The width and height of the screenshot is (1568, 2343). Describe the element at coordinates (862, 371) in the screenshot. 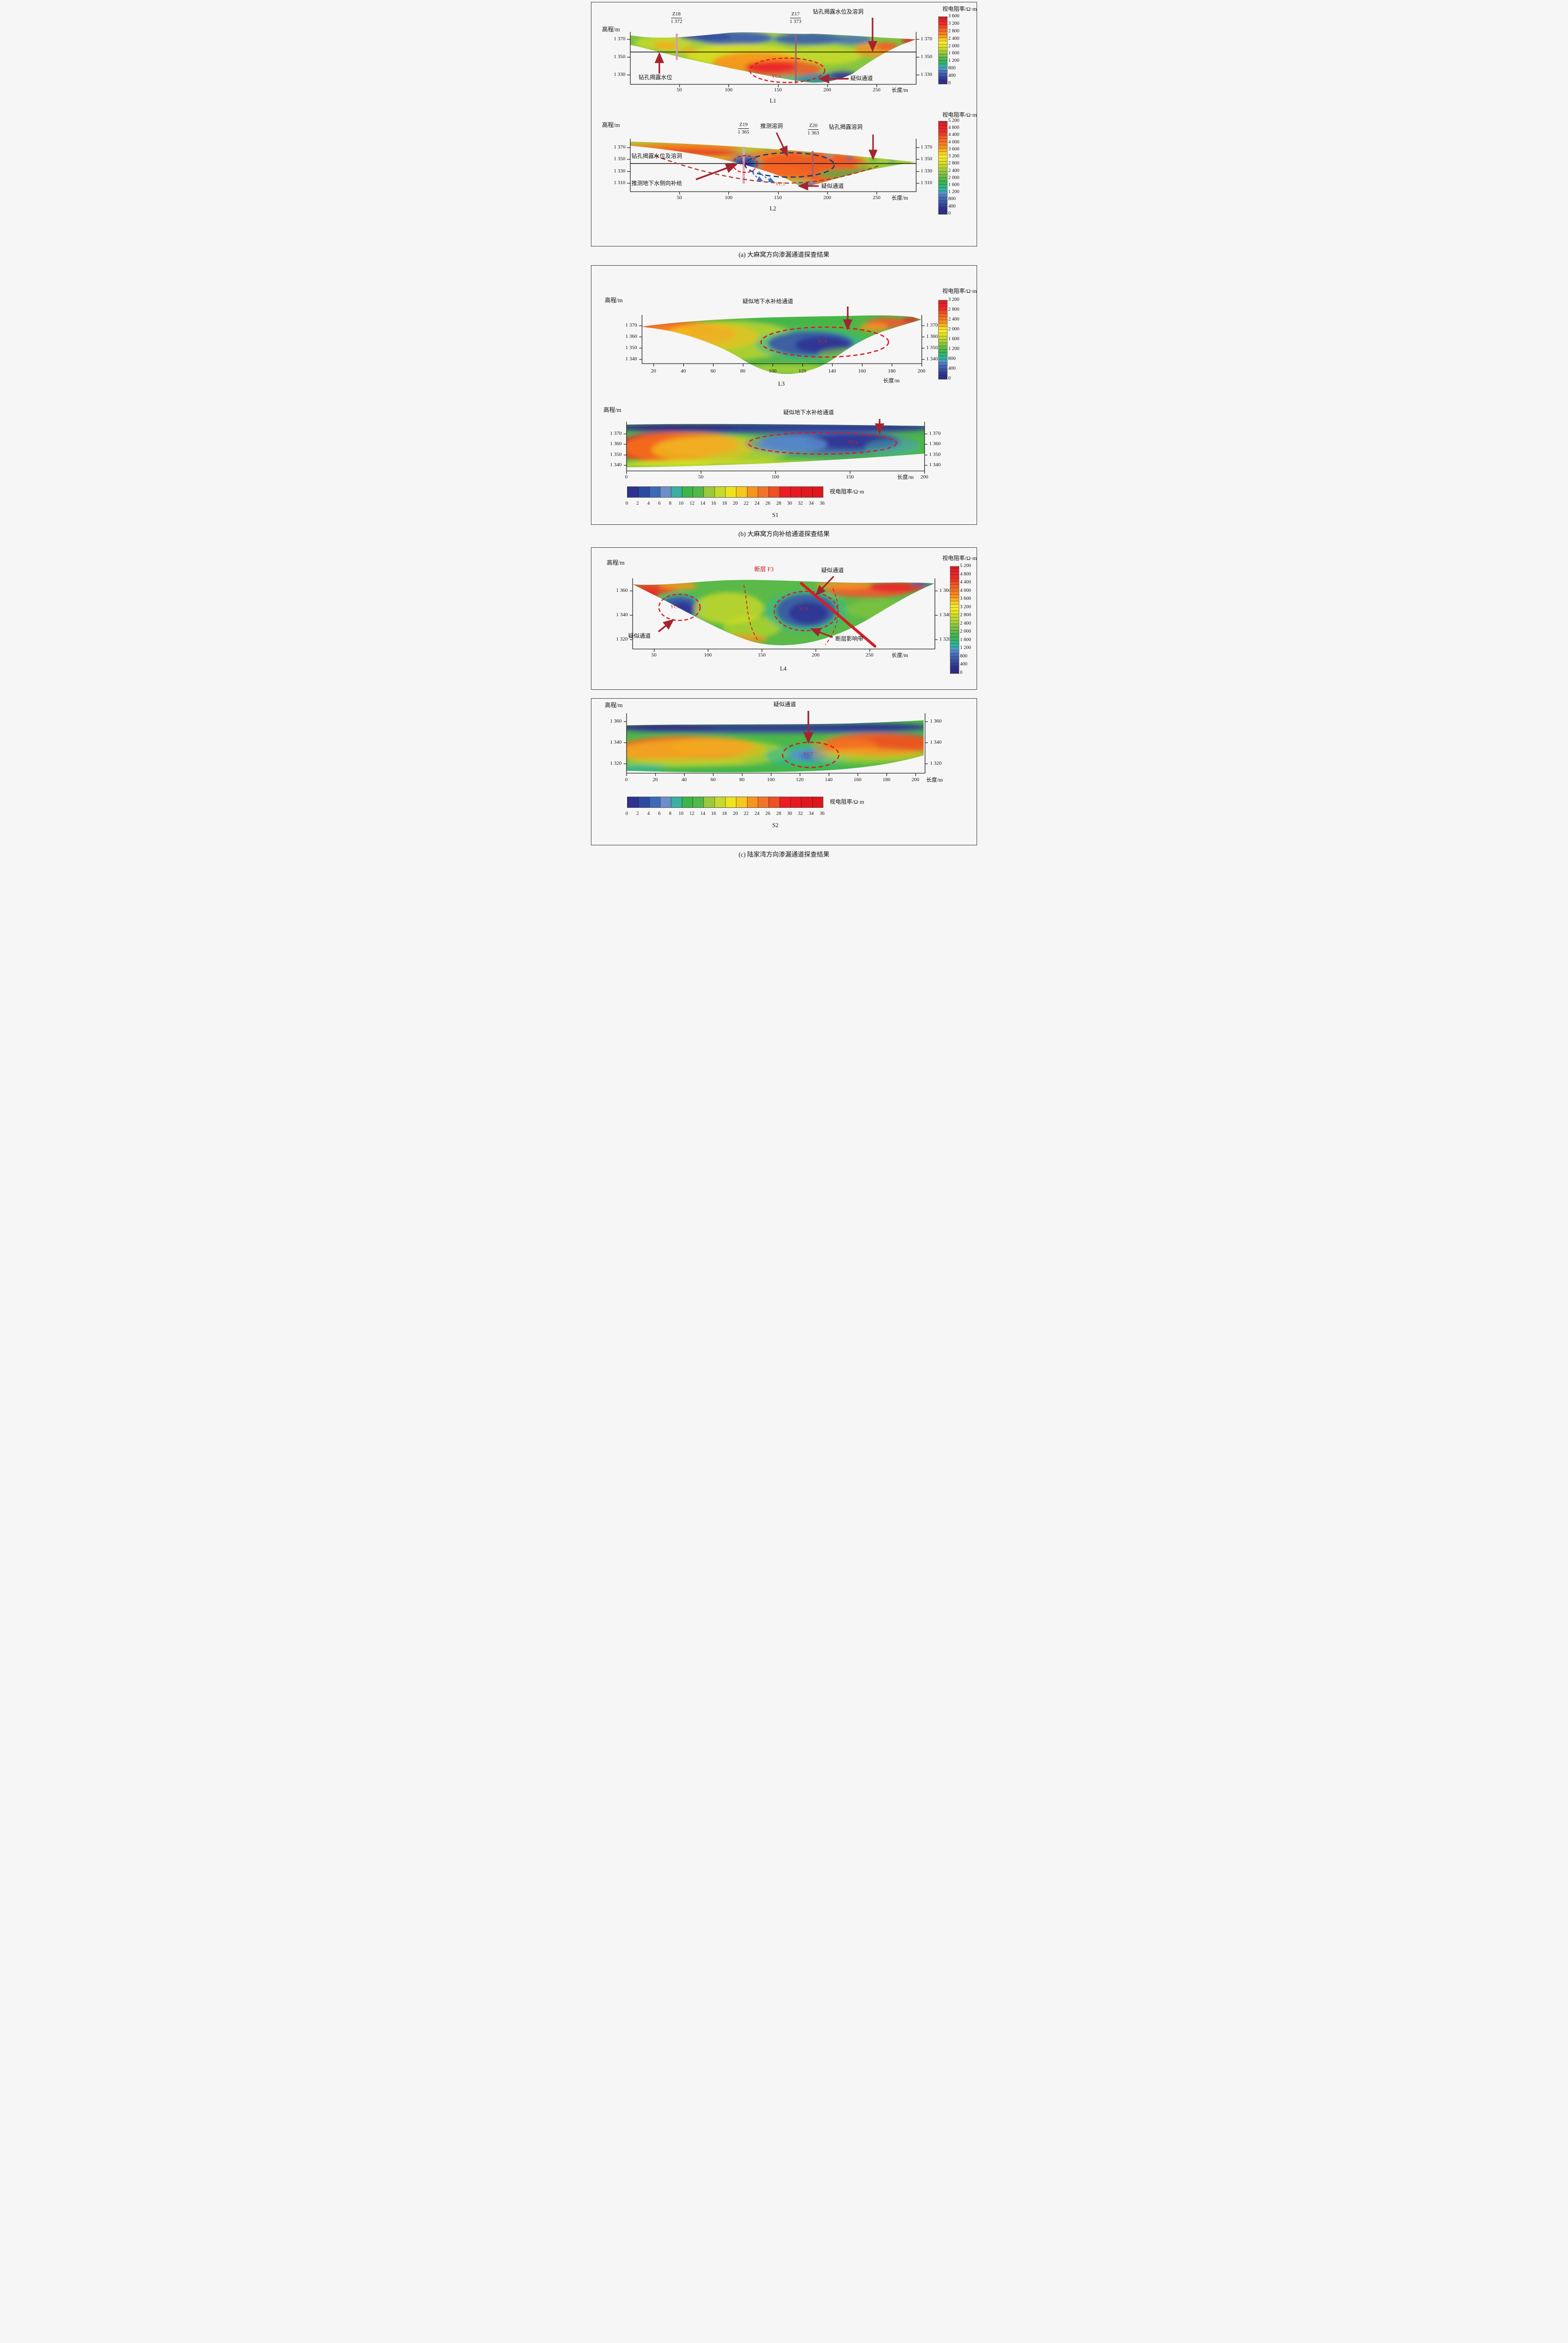

I see `x-tick-label: 160` at that location.